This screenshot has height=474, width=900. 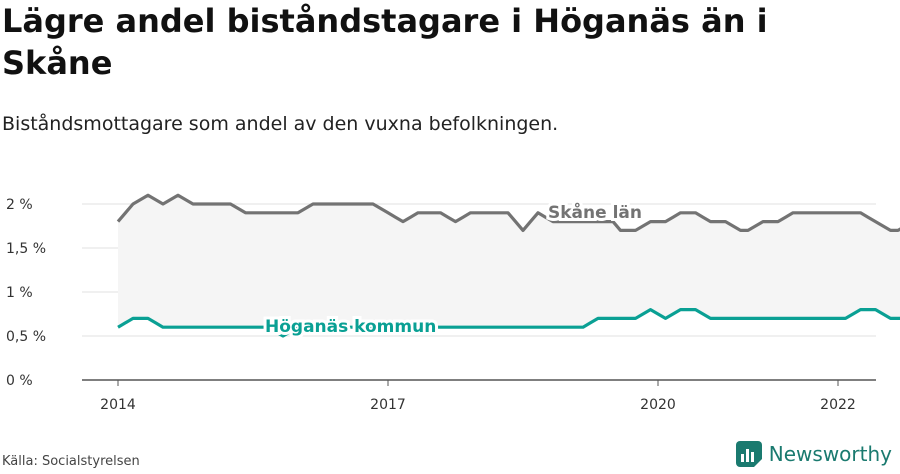 I want to click on y-tick-label: 1,5 %, so click(x=26, y=249).